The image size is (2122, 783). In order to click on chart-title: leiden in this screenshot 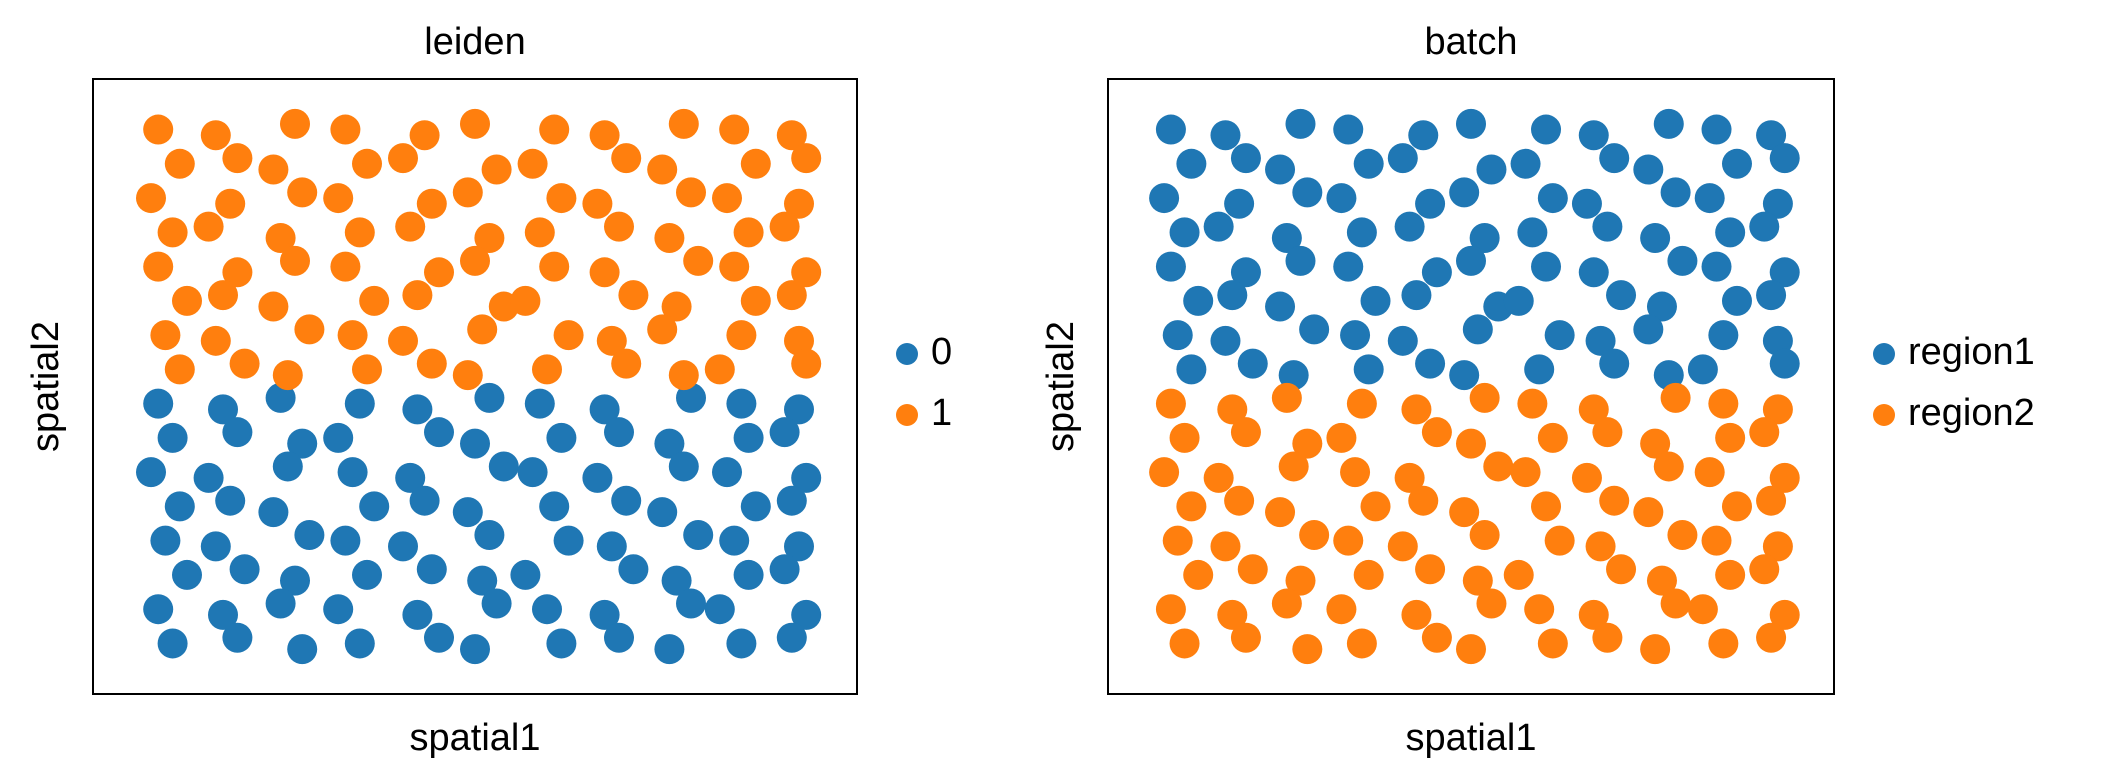, I will do `click(474, 42)`.